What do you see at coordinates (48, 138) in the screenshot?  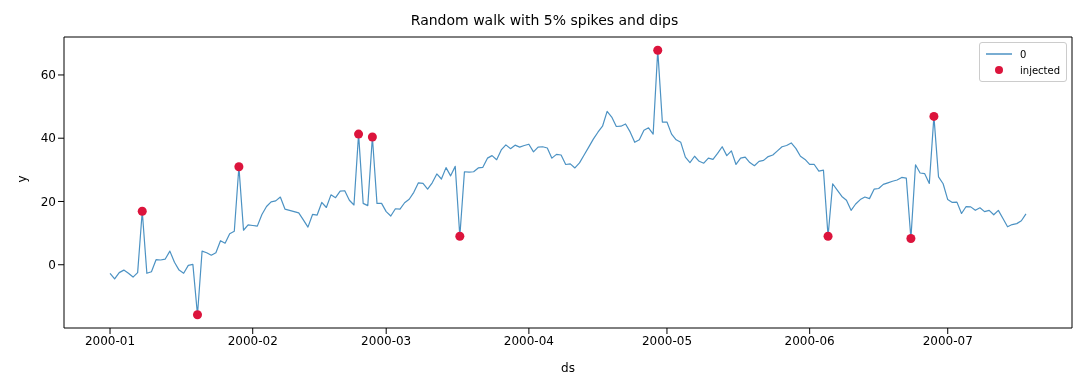 I see `y-tick-label: 40` at bounding box center [48, 138].